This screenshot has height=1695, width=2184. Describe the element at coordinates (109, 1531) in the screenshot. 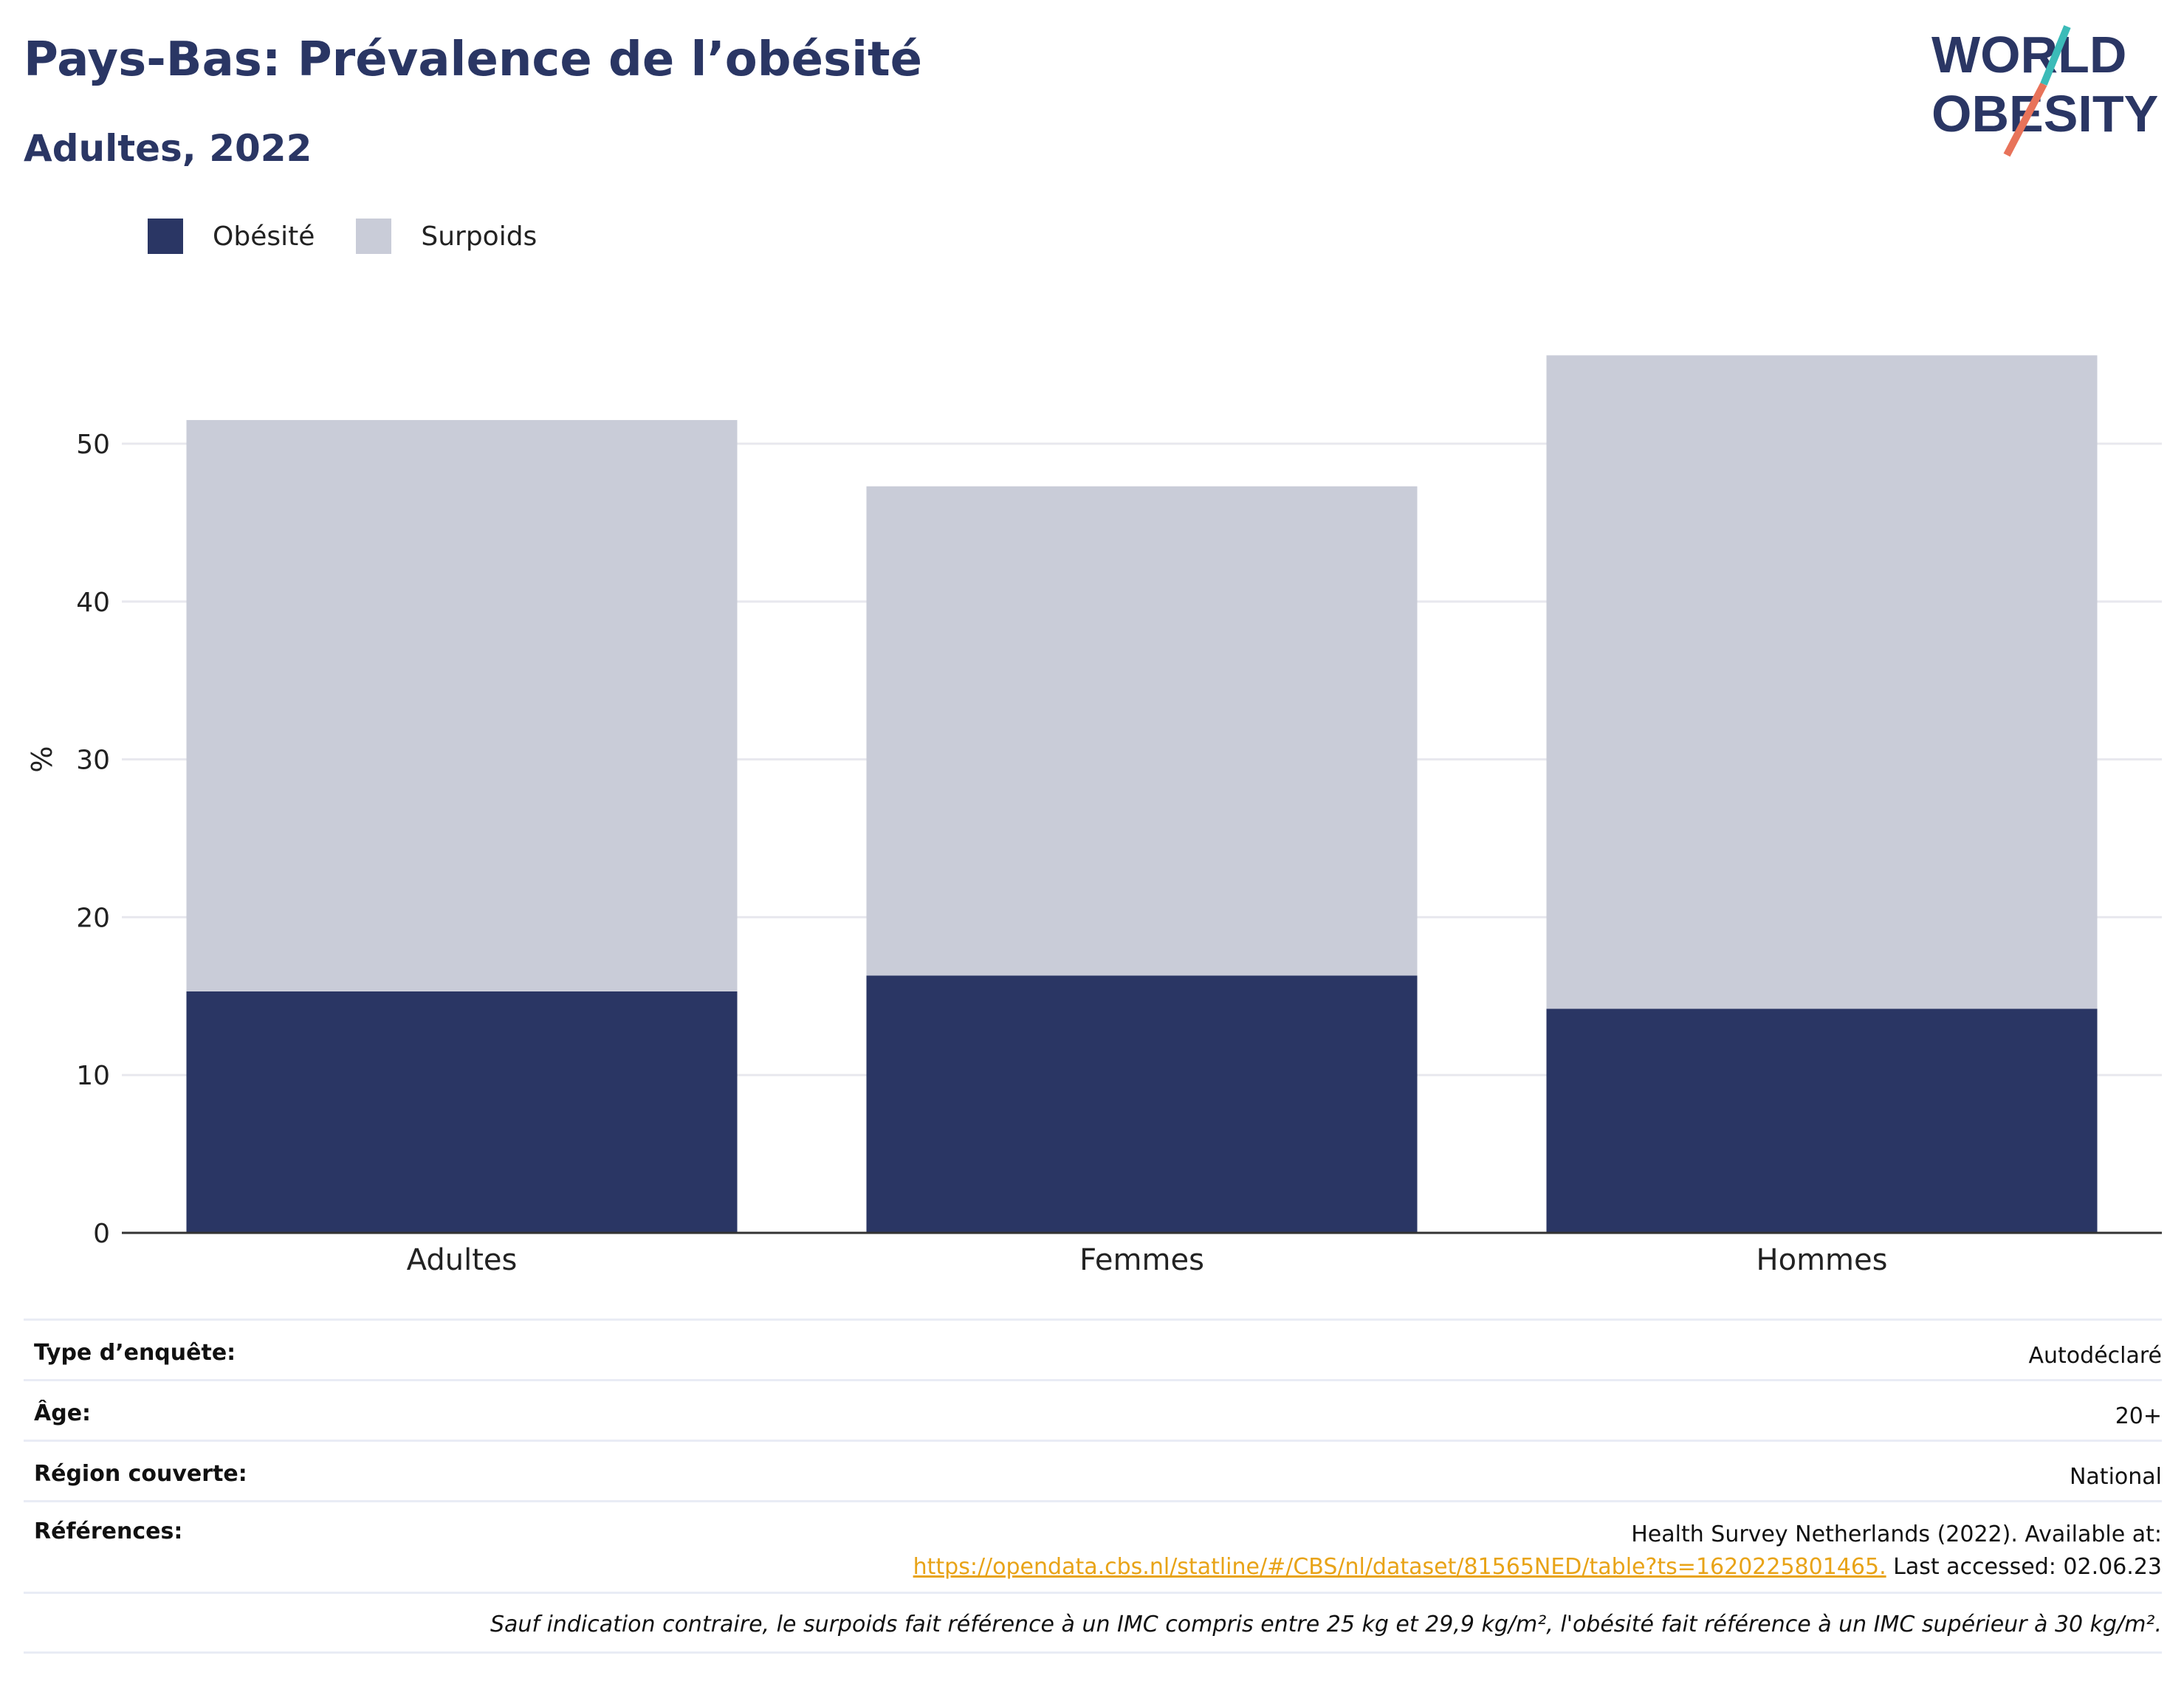

I see `references-label: Références:` at that location.